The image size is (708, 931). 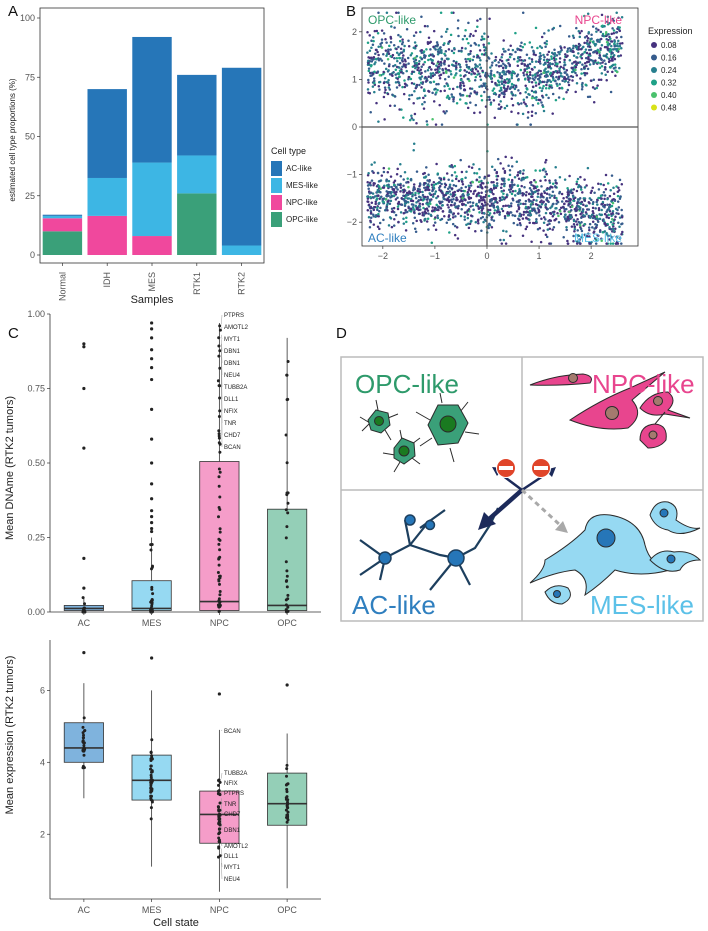 What do you see at coordinates (642, 605) in the screenshot?
I see `diagram-label-mes: MES-like` at bounding box center [642, 605].